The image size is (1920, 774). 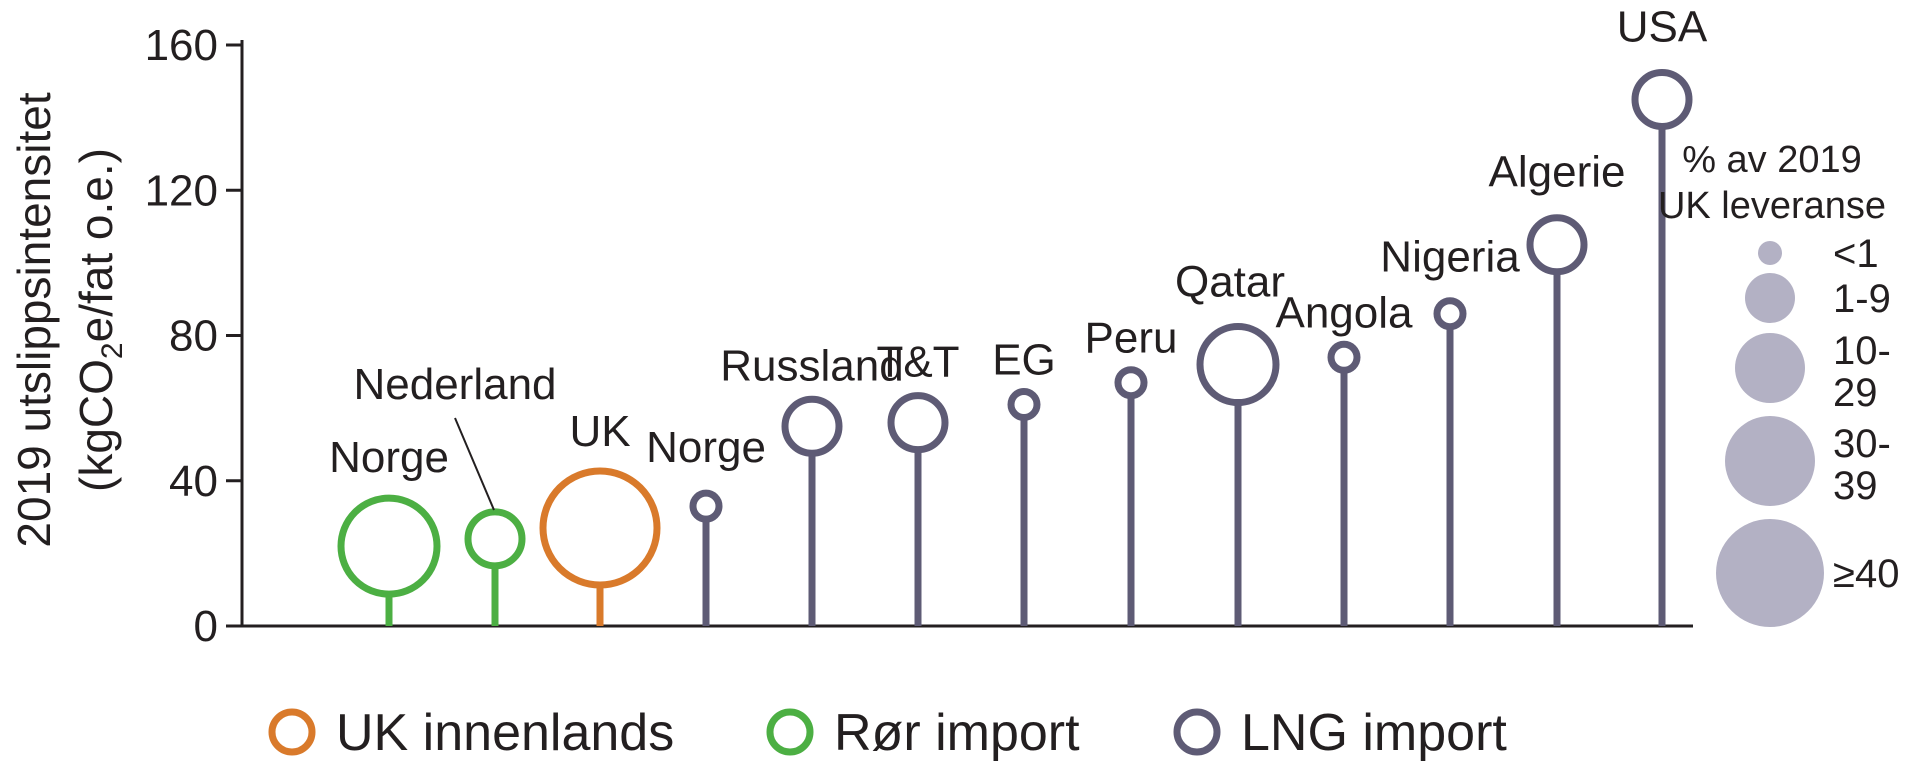 I want to click on y-tick-label: 40, so click(x=193, y=481).